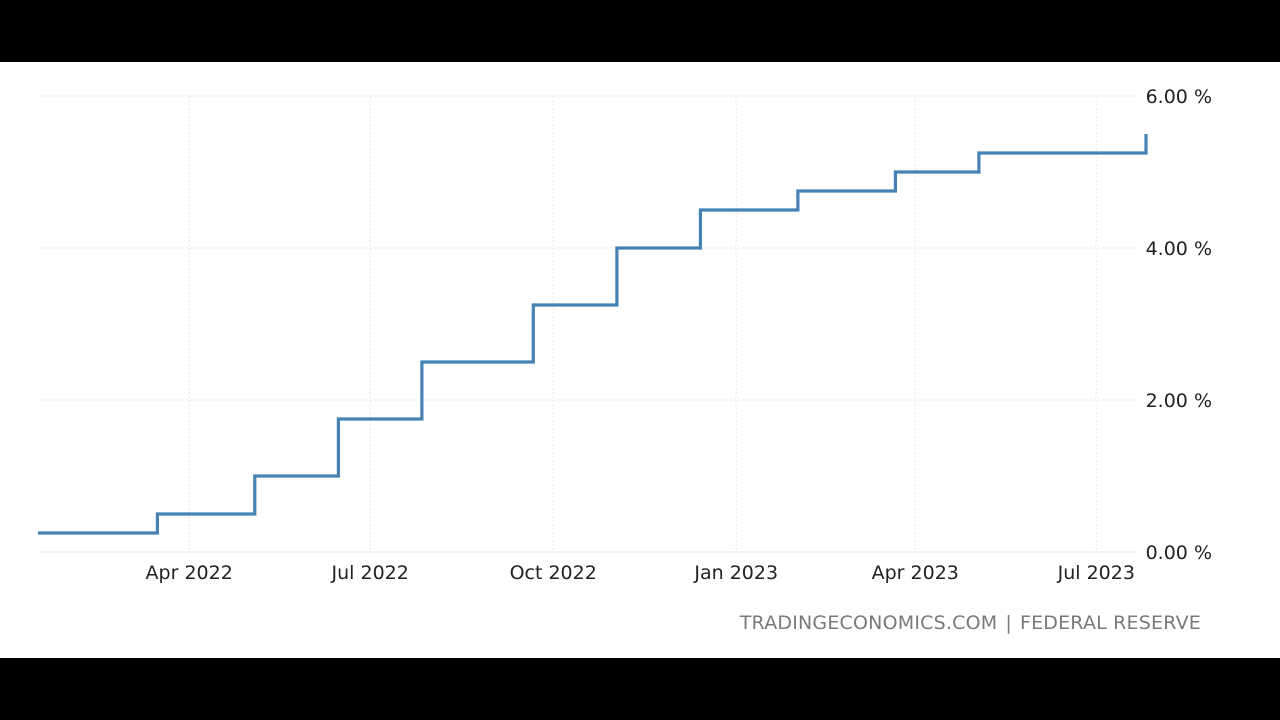  What do you see at coordinates (868, 623) in the screenshot?
I see `source-site: TRADINGECONOMICS.COM` at bounding box center [868, 623].